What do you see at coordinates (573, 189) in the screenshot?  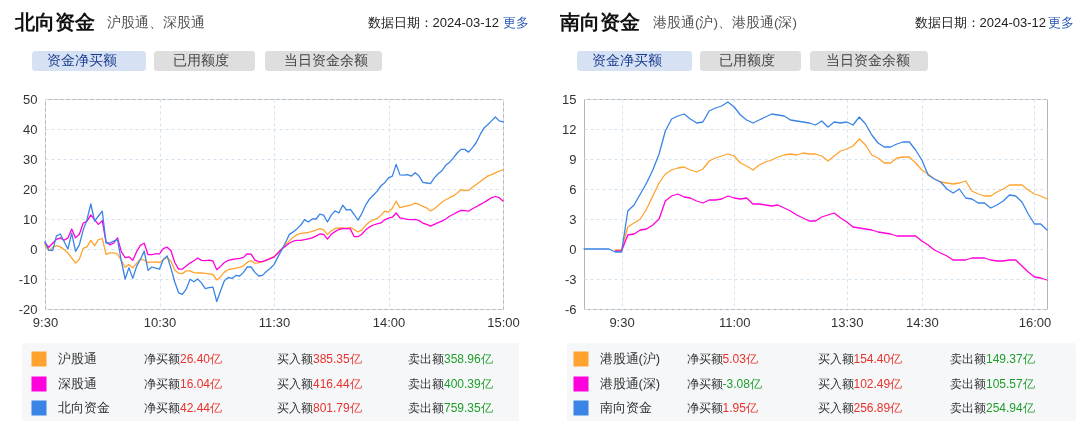 I see `y-tick-label: 6` at bounding box center [573, 189].